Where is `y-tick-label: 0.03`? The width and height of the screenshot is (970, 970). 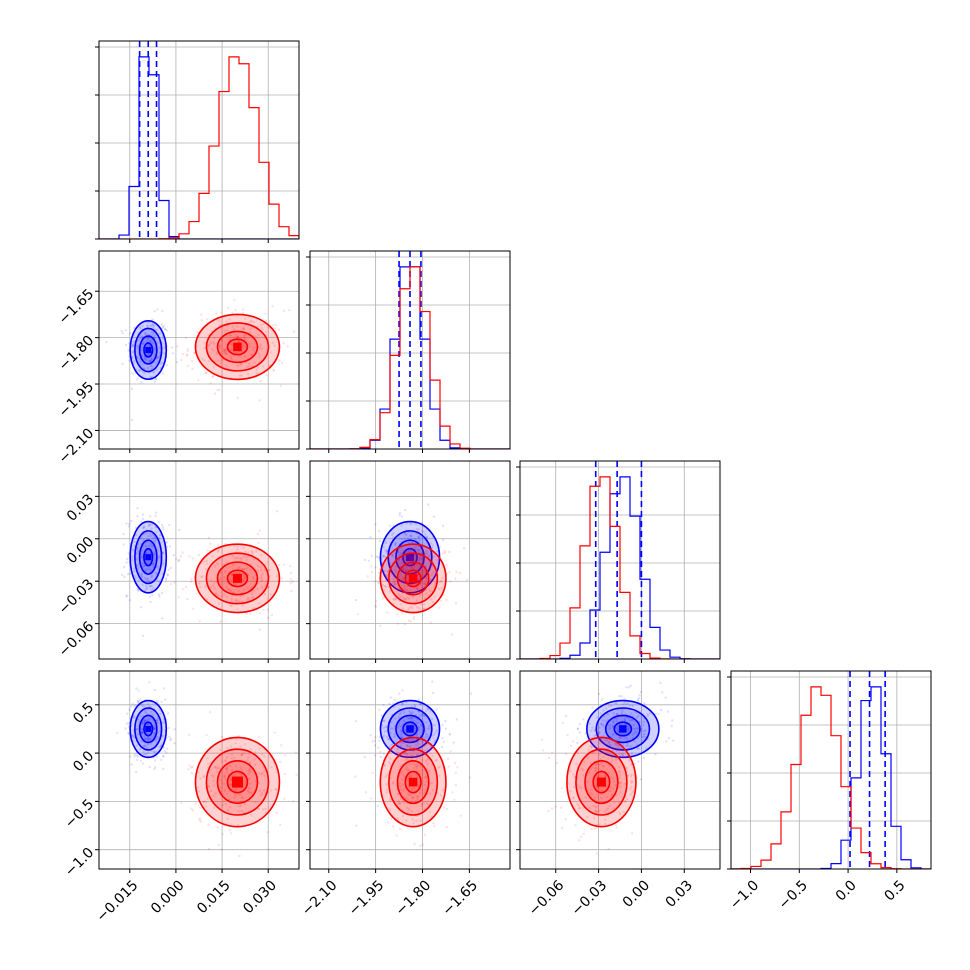 y-tick-label: 0.03 is located at coordinates (80, 507).